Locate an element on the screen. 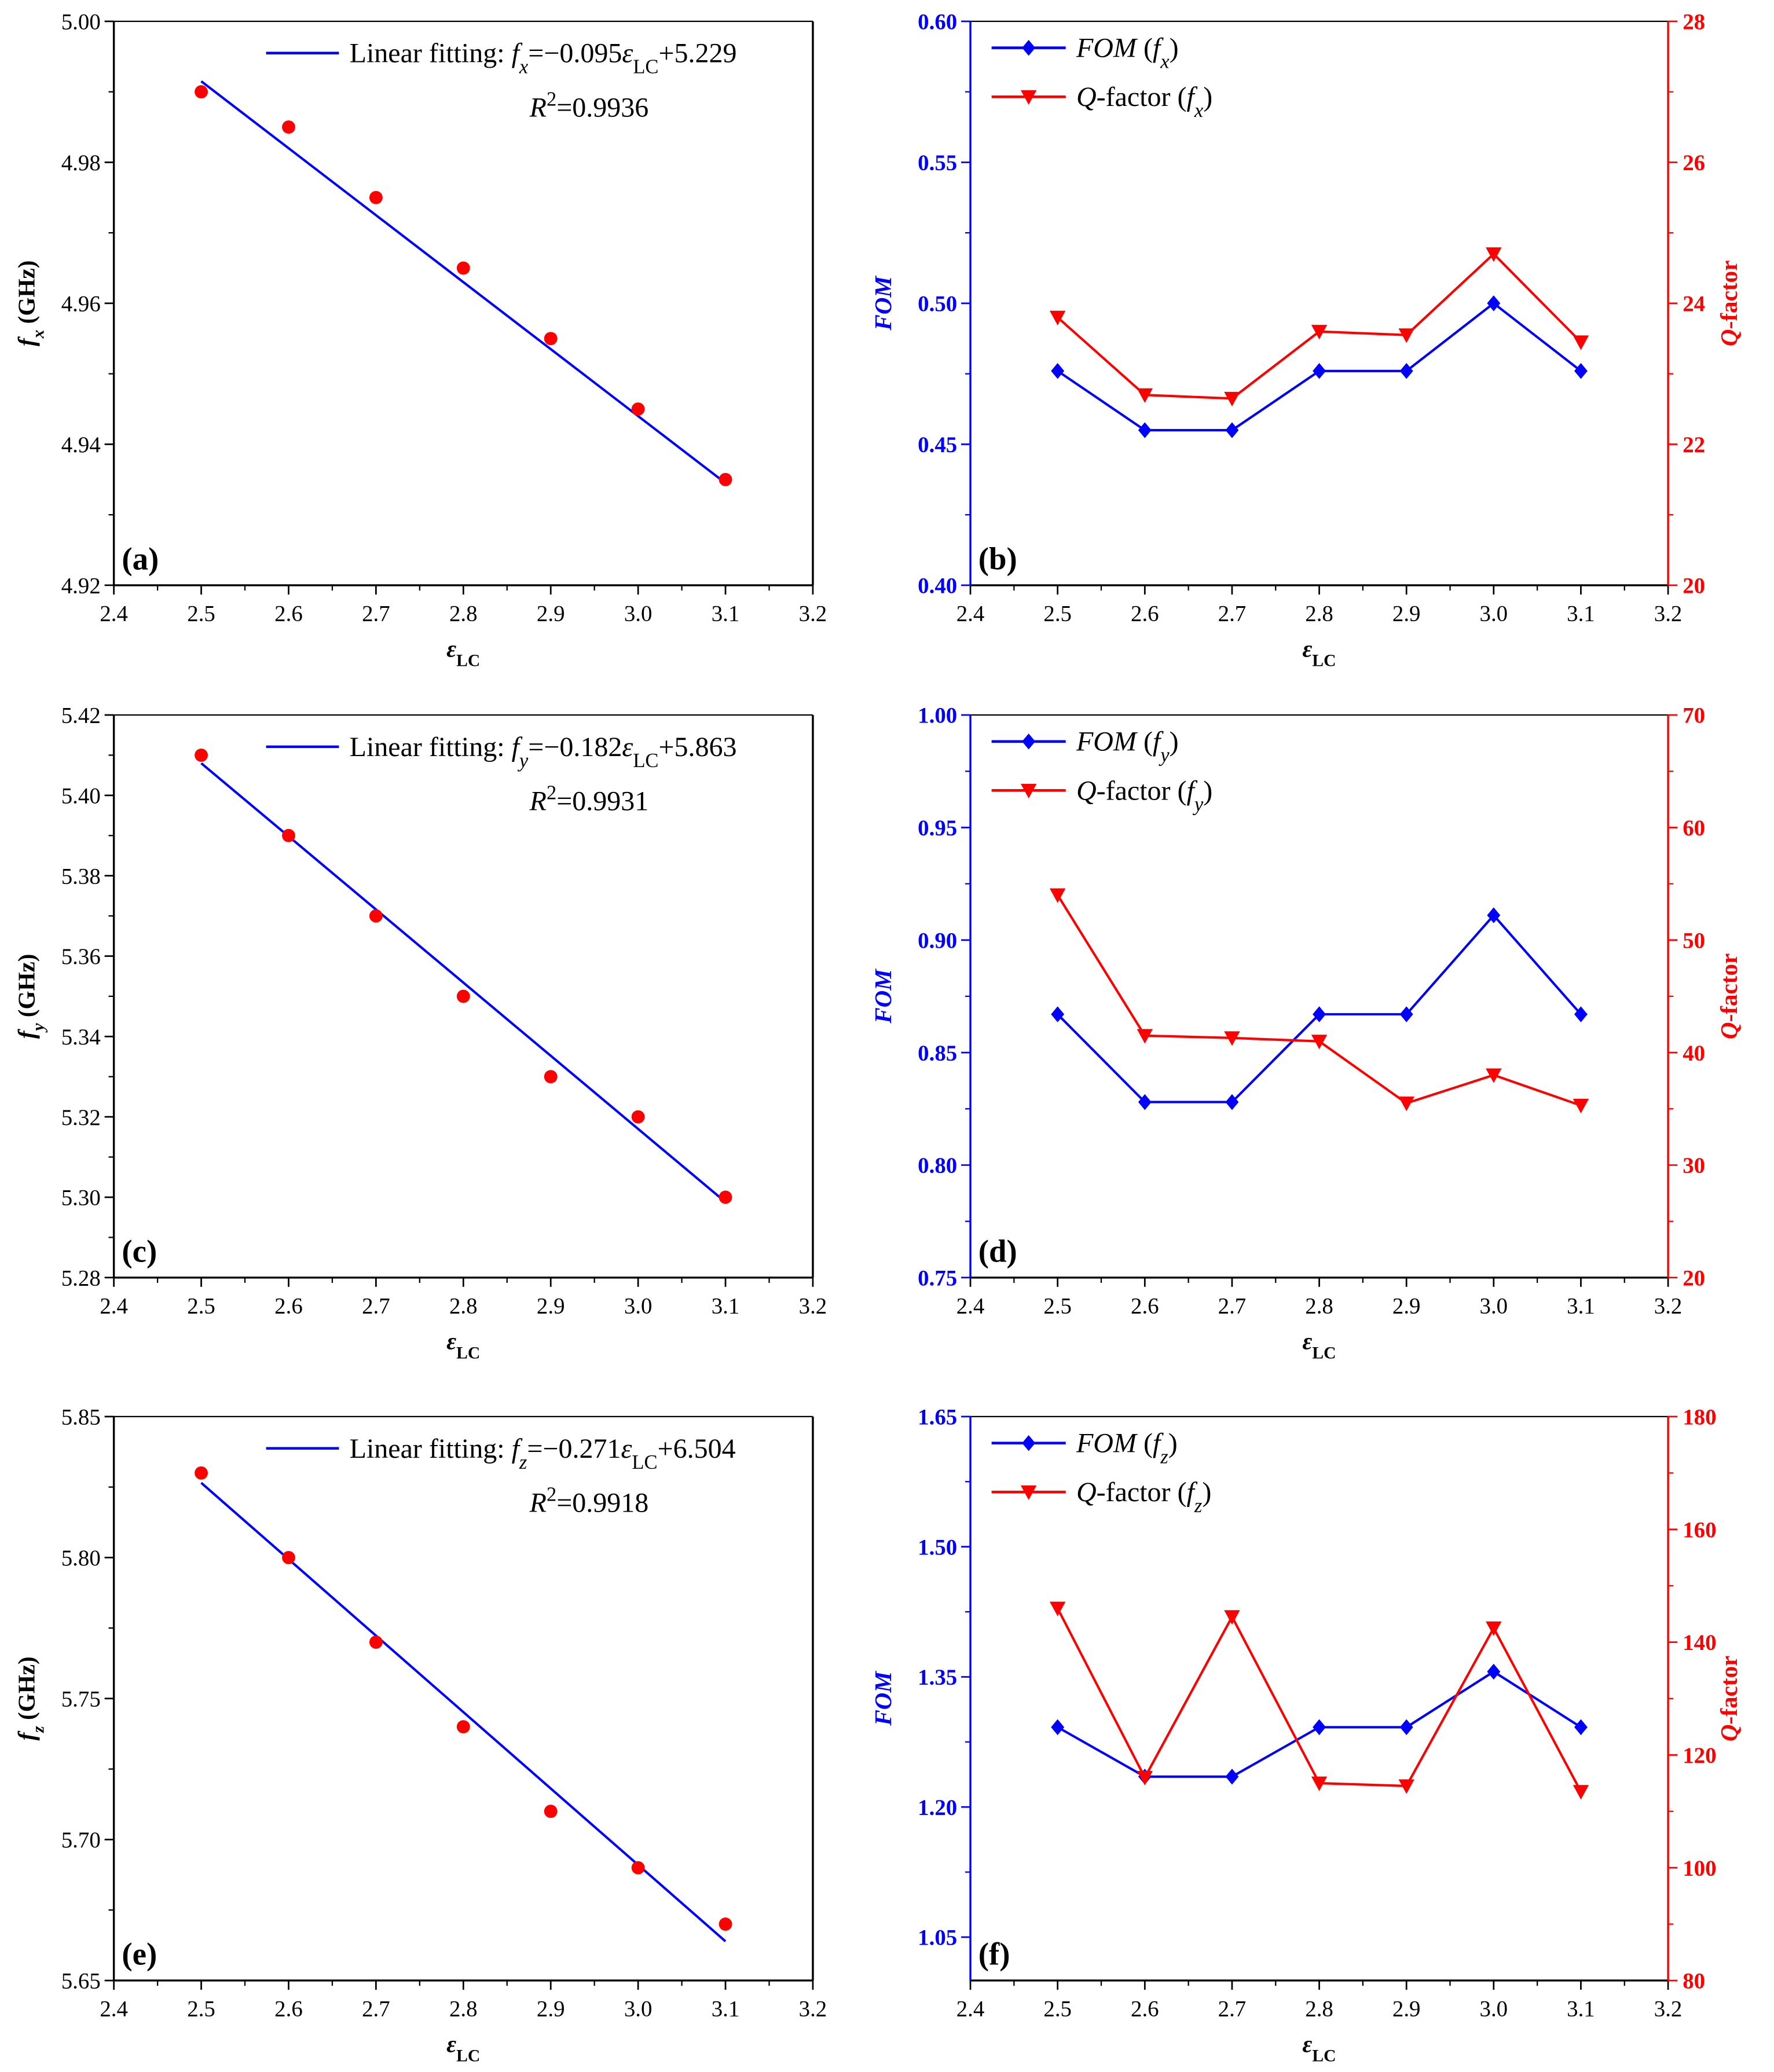 The width and height of the screenshot is (1774, 2072). y2-tick-label: 80 is located at coordinates (1694, 1981).